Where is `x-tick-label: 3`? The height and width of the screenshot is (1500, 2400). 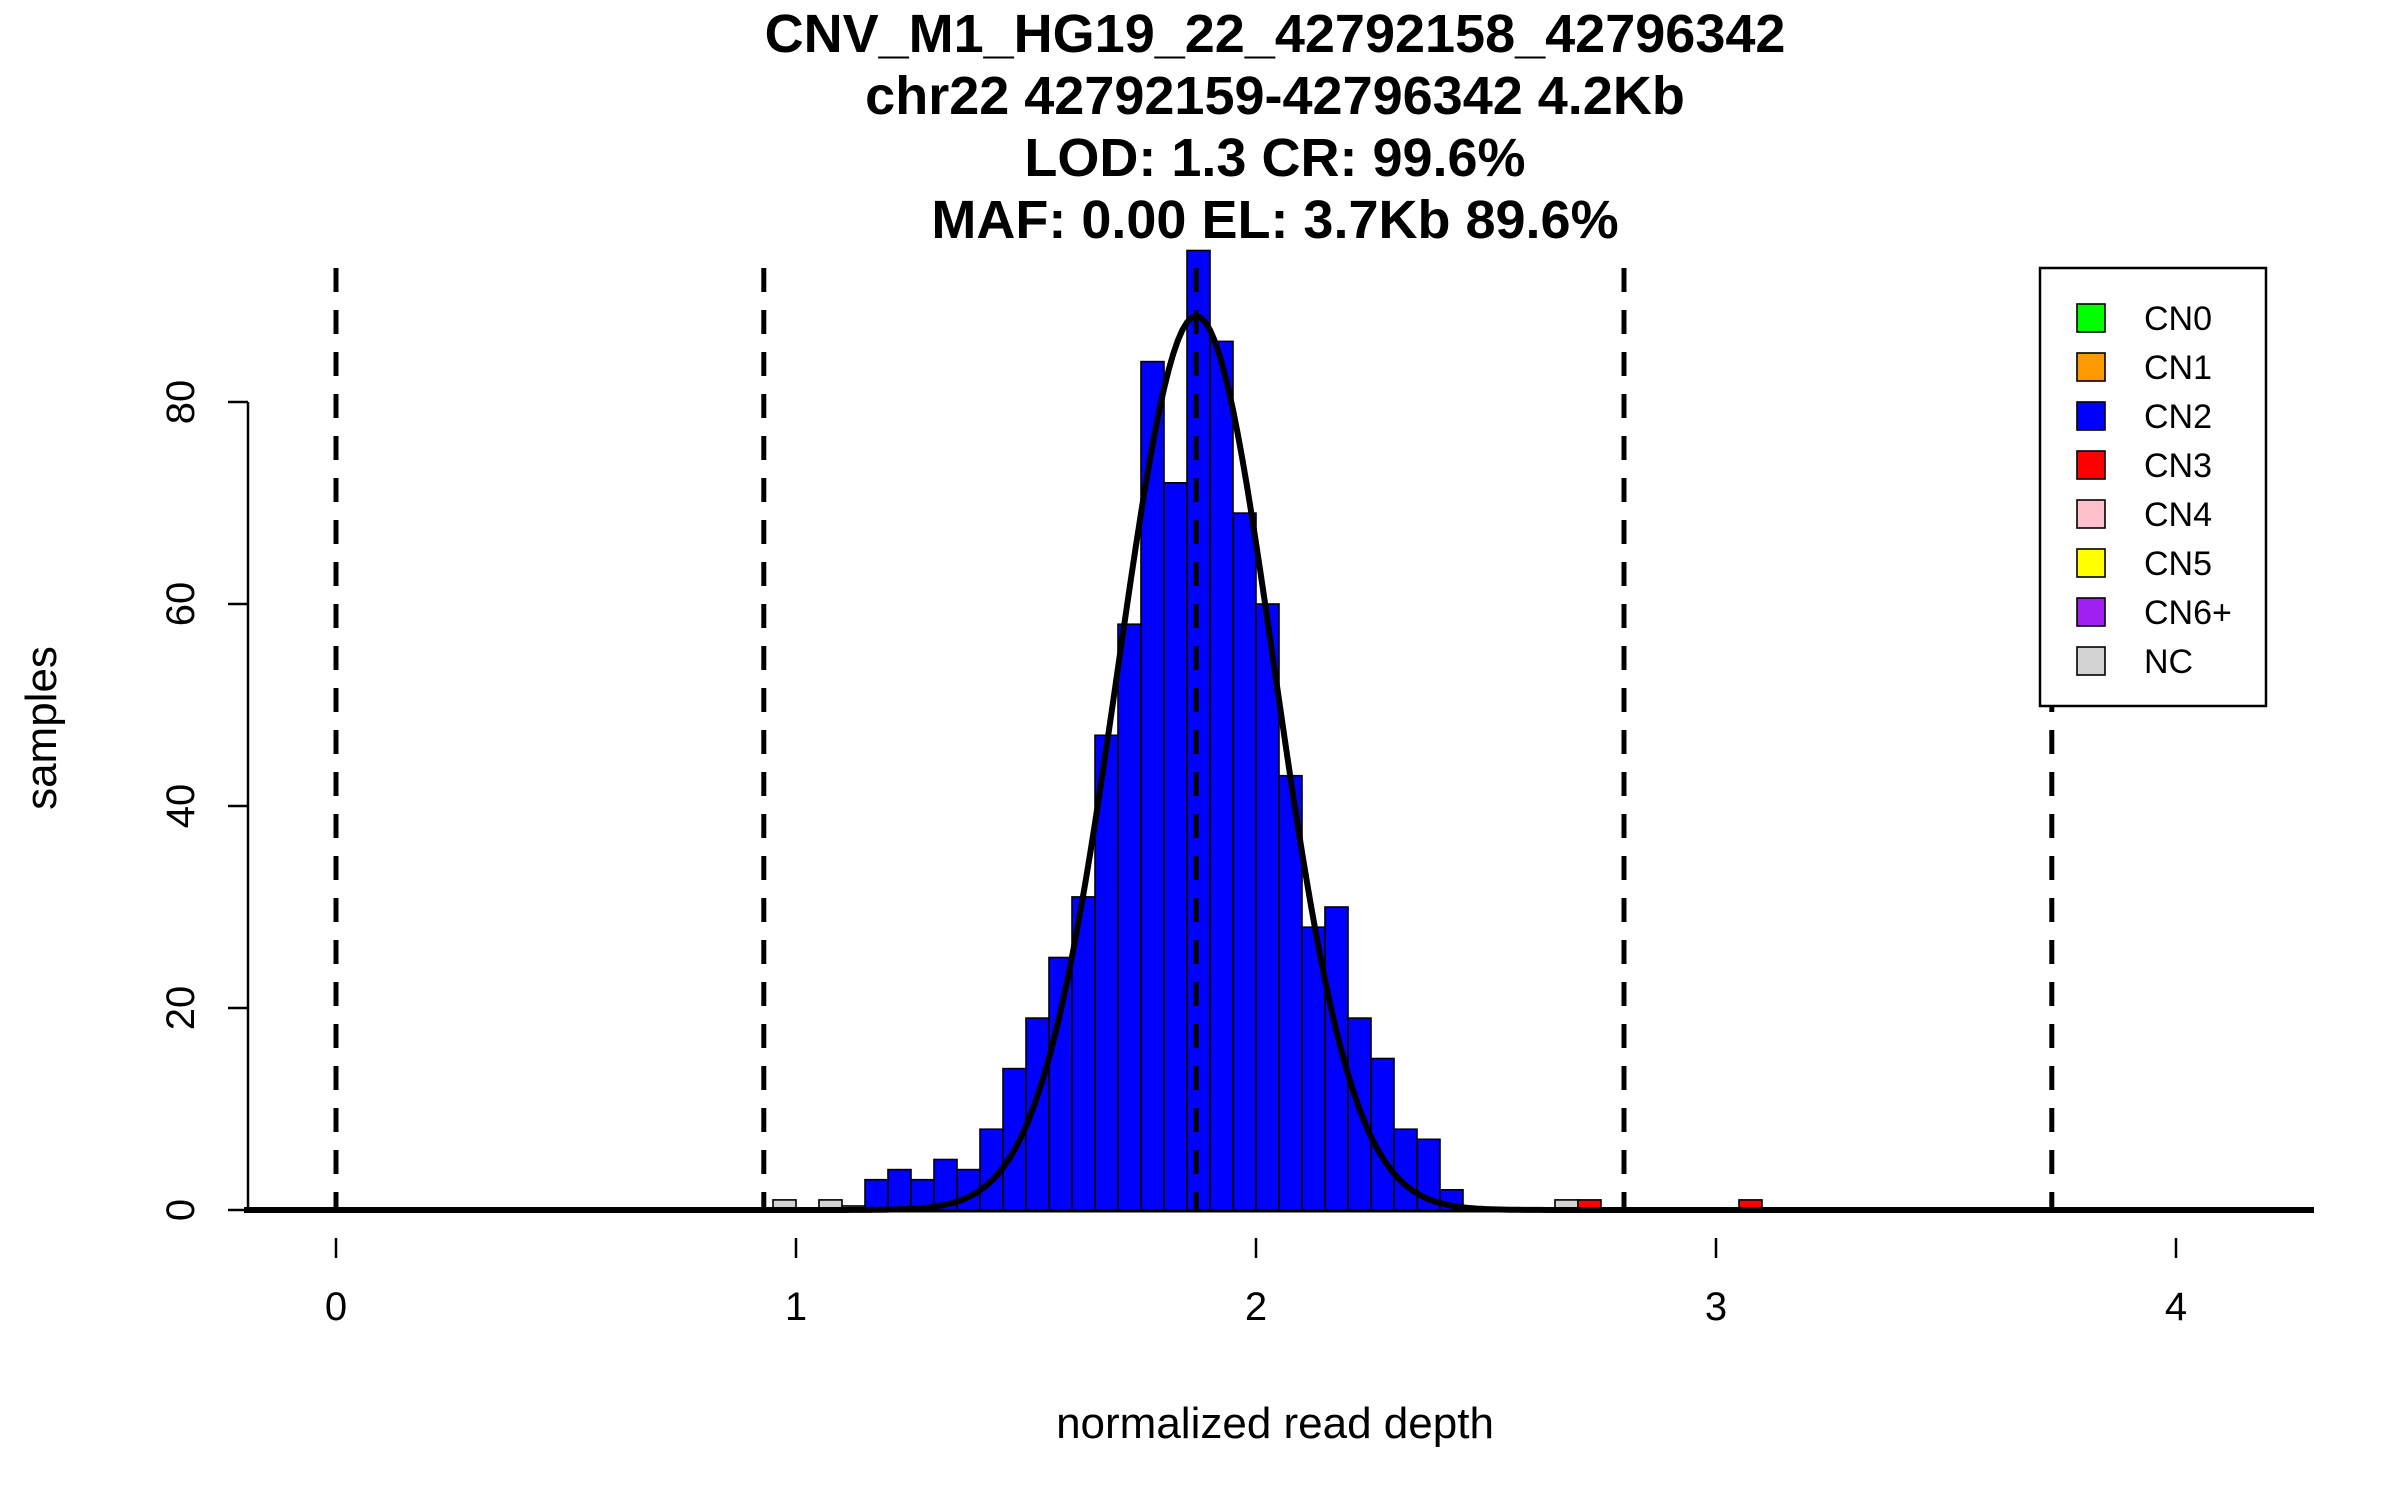 x-tick-label: 3 is located at coordinates (1716, 1307).